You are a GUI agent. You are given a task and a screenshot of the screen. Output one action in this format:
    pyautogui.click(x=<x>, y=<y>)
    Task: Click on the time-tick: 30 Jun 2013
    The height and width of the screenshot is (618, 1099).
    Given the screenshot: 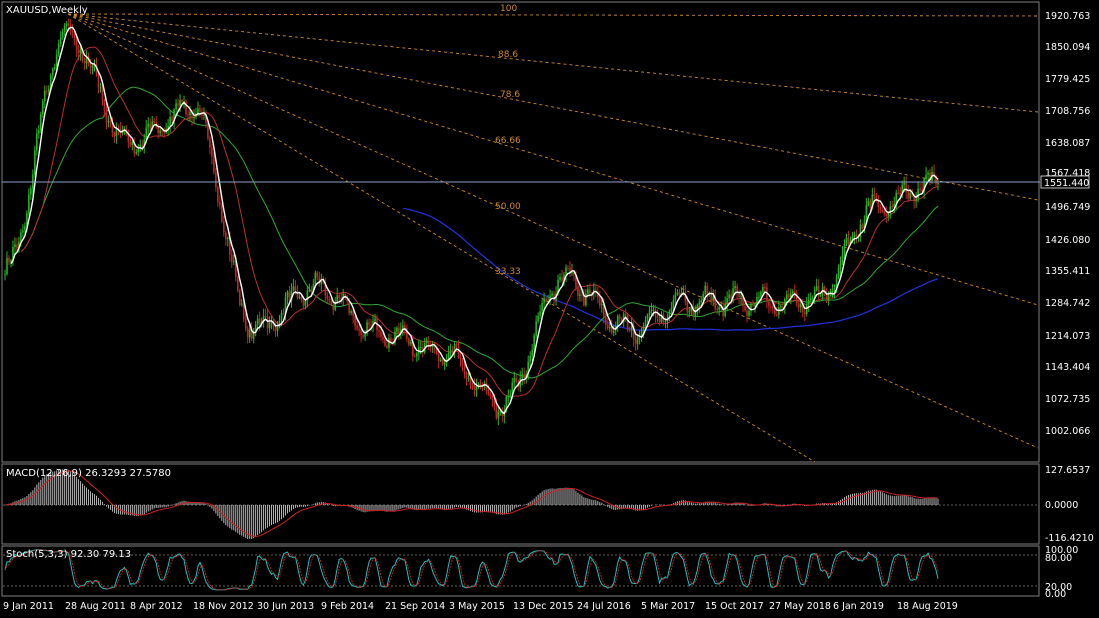 What is the action you would take?
    pyautogui.click(x=285, y=606)
    